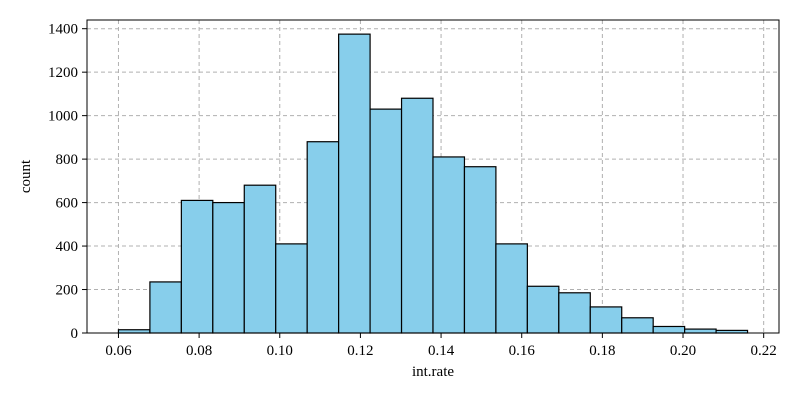 This screenshot has width=800, height=400. Describe the element at coordinates (67, 247) in the screenshot. I see `y-tick-label: 400` at that location.